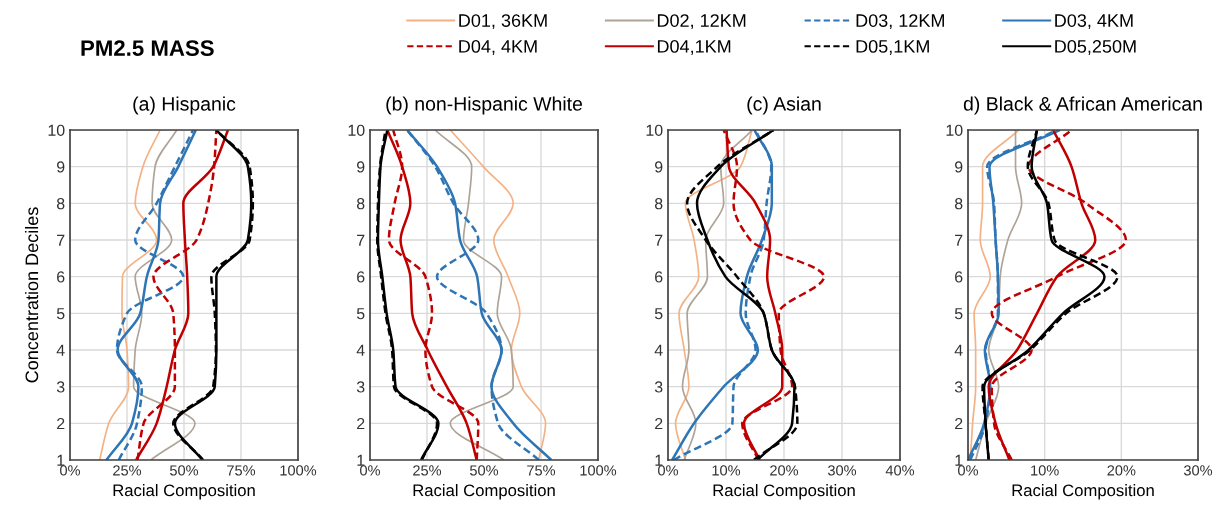  Describe the element at coordinates (892, 47) in the screenshot. I see `legend-label: D05,1KM` at that location.